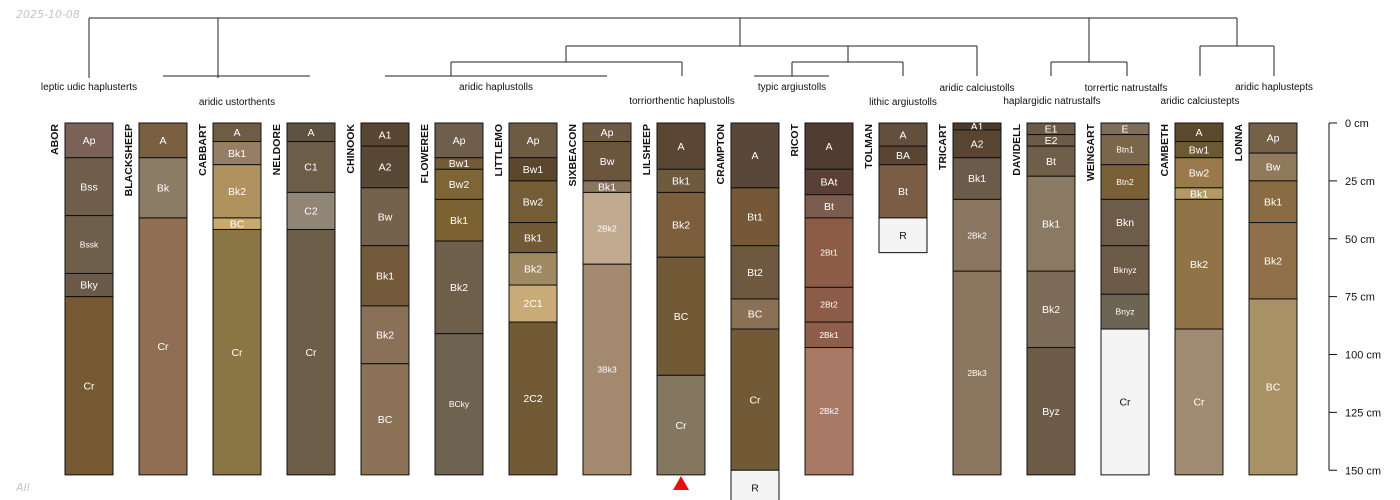 The image size is (1400, 500). Describe the element at coordinates (1125, 150) in the screenshot. I see `horizon-label: Btn1` at that location.